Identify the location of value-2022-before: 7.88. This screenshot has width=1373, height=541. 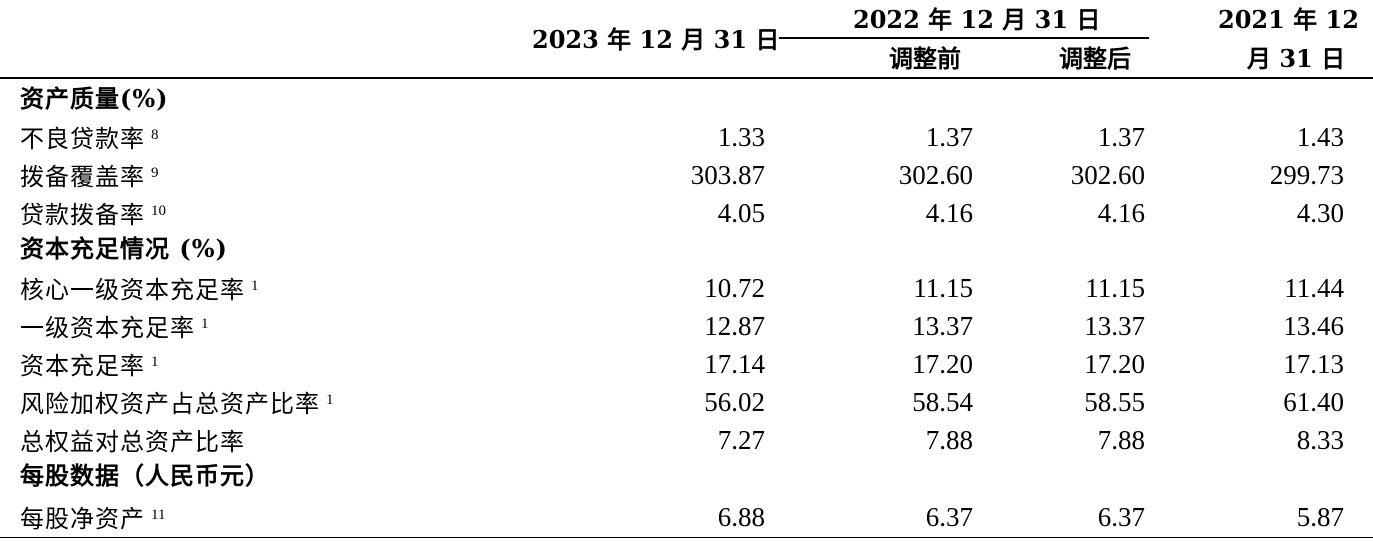
(949, 440).